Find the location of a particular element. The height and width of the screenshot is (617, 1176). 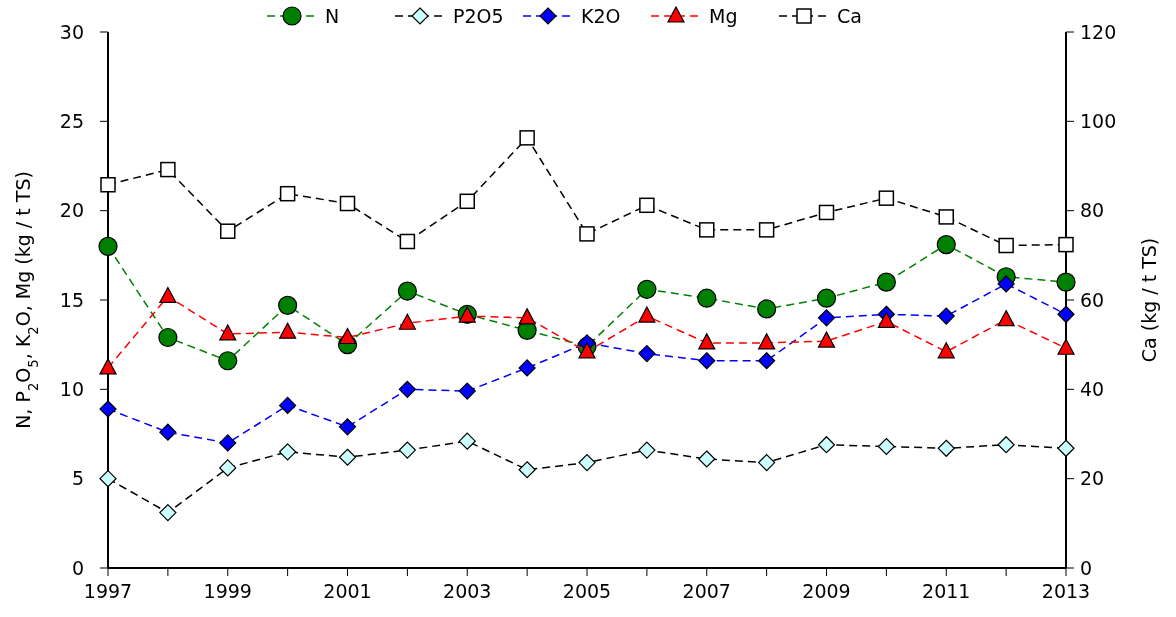

x-tick-label: 1999 is located at coordinates (227, 591).